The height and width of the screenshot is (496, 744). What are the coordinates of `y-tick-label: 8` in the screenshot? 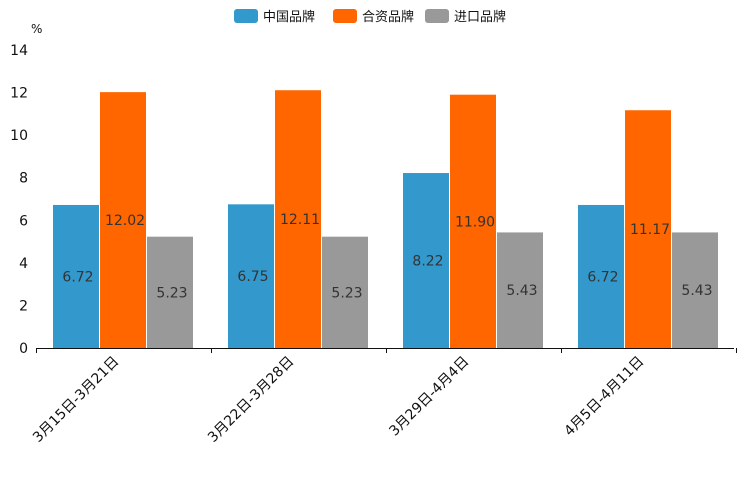 It's located at (23, 179).